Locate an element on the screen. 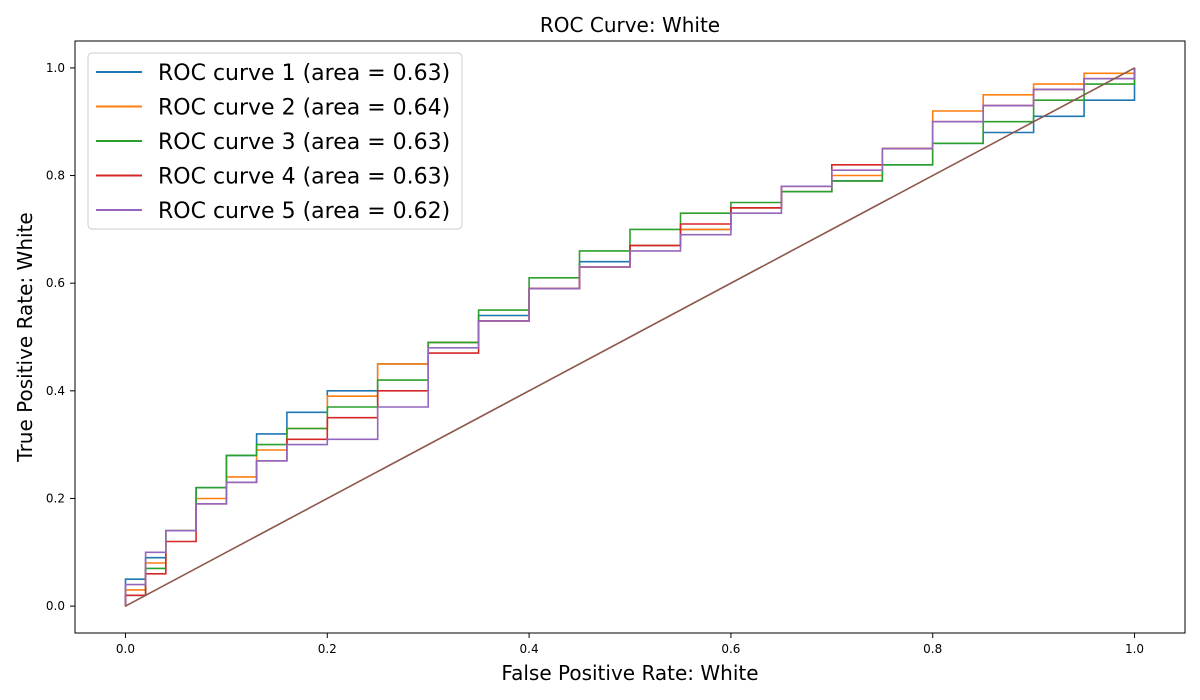  legend-entry: ROC curve 3 (area = 0.63) is located at coordinates (304, 142).